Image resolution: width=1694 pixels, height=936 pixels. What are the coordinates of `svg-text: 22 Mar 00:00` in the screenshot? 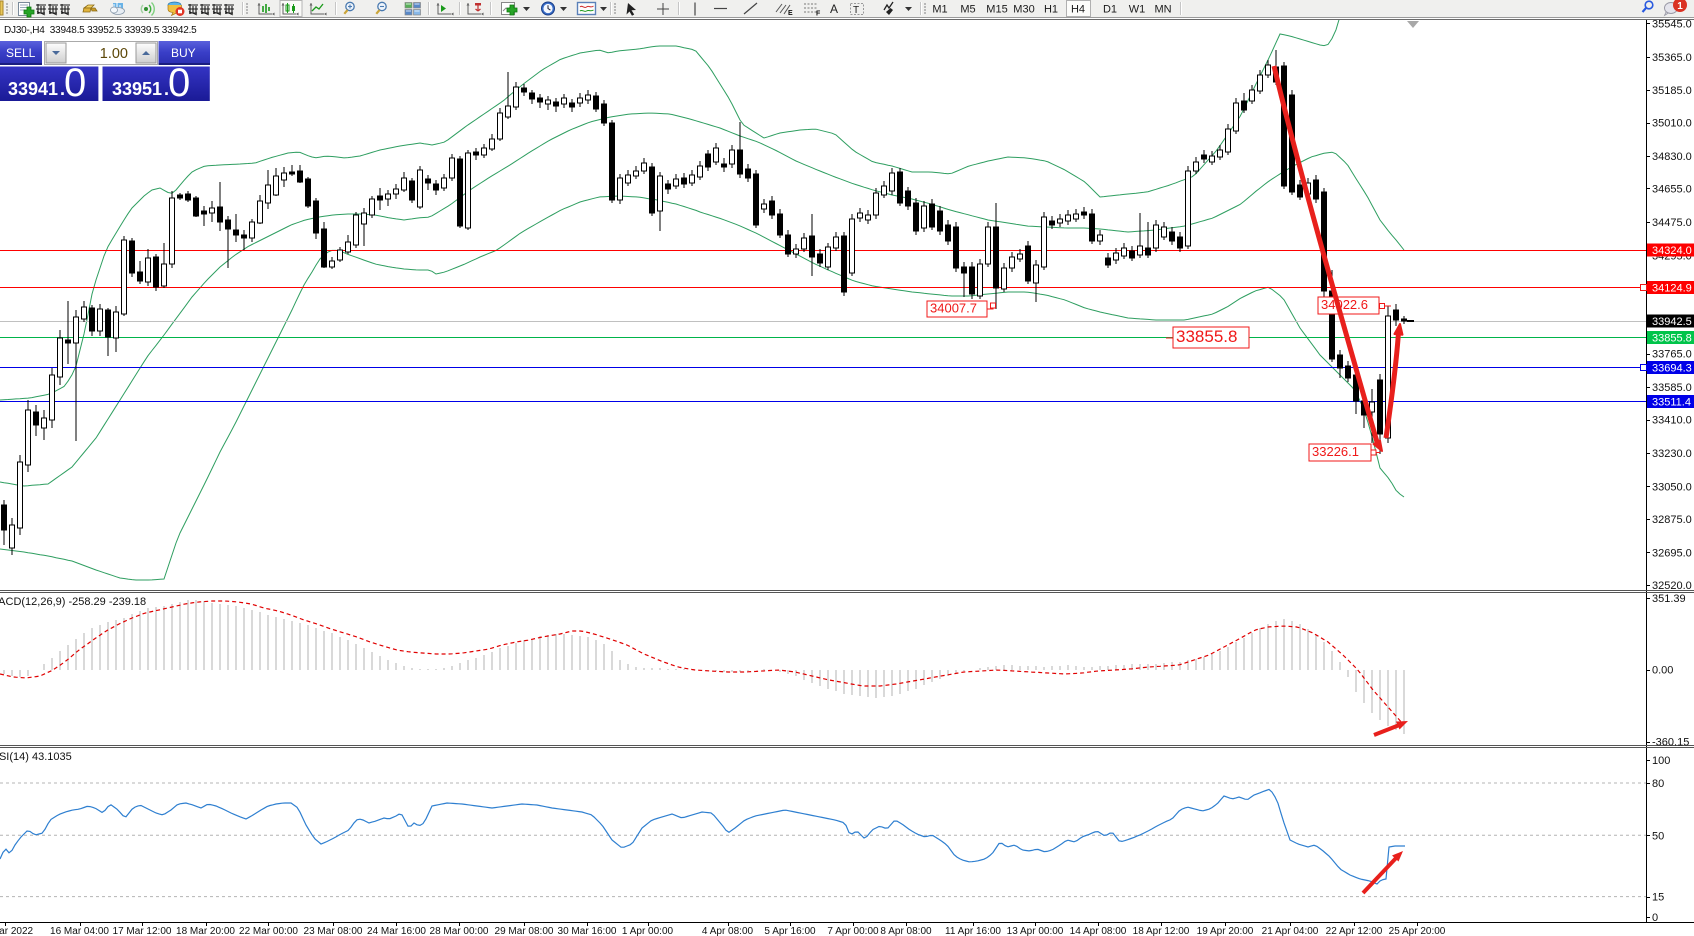 It's located at (268, 931).